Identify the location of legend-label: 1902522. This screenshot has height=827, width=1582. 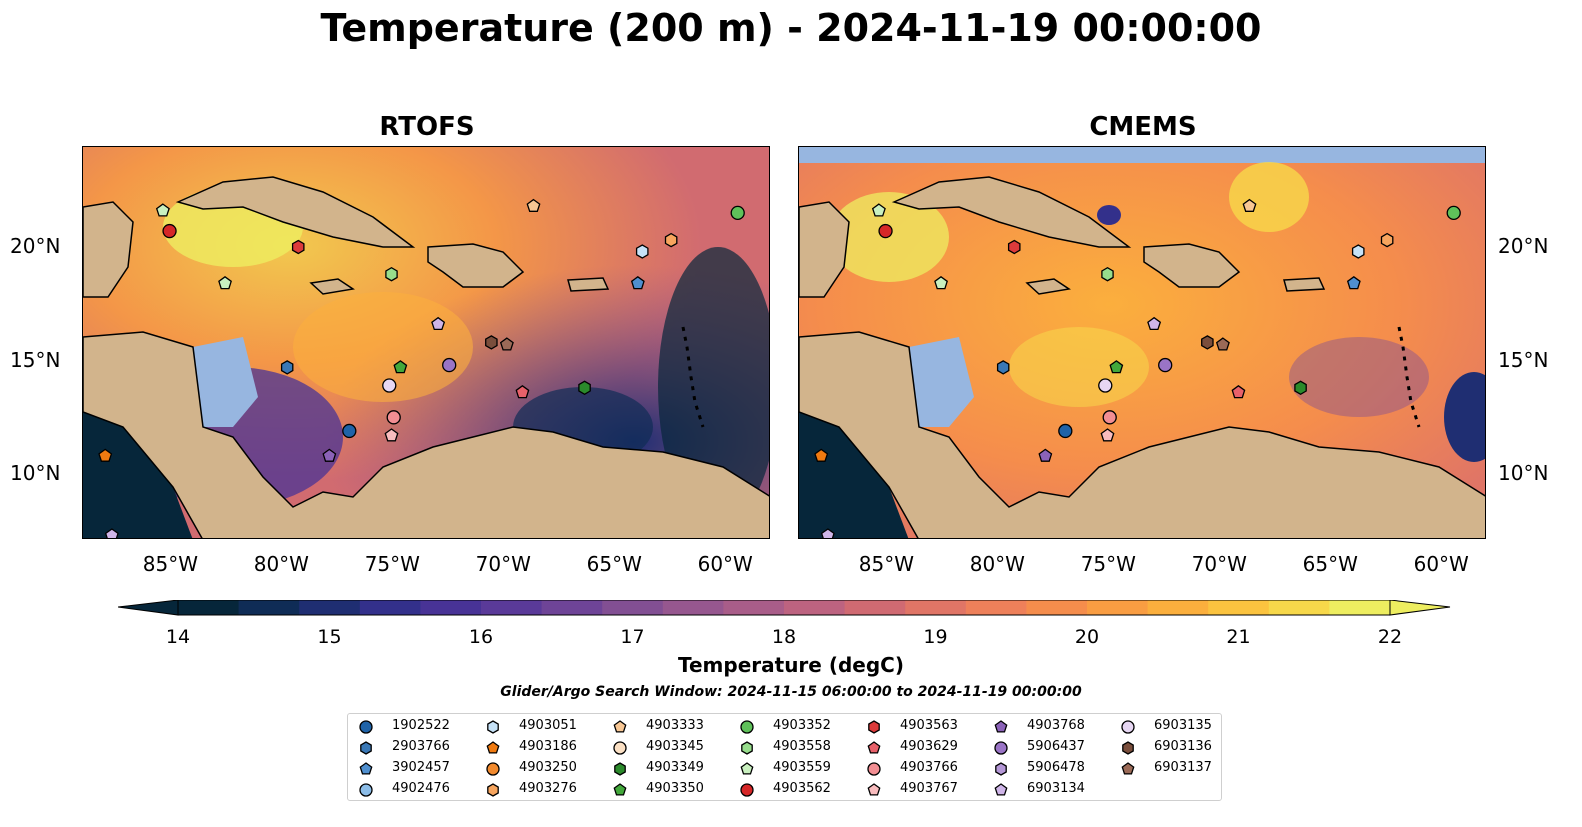
(421, 725).